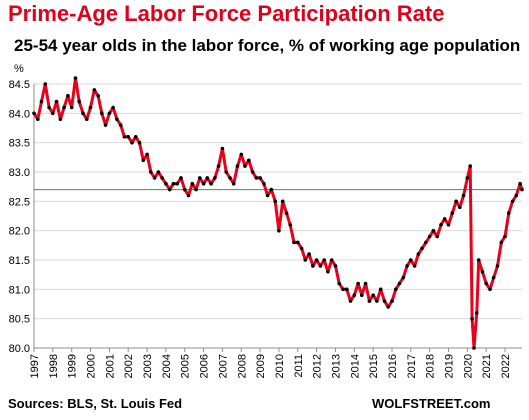  Describe the element at coordinates (73, 366) in the screenshot. I see `x-tick-label: 1999` at that location.